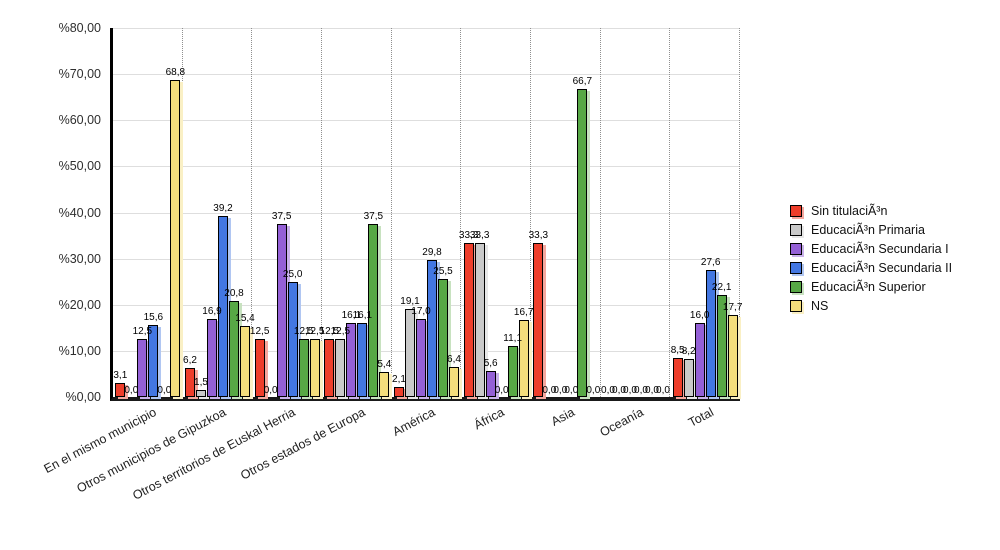  What do you see at coordinates (234, 294) in the screenshot?
I see `bar-value-label: 20,8` at bounding box center [234, 294].